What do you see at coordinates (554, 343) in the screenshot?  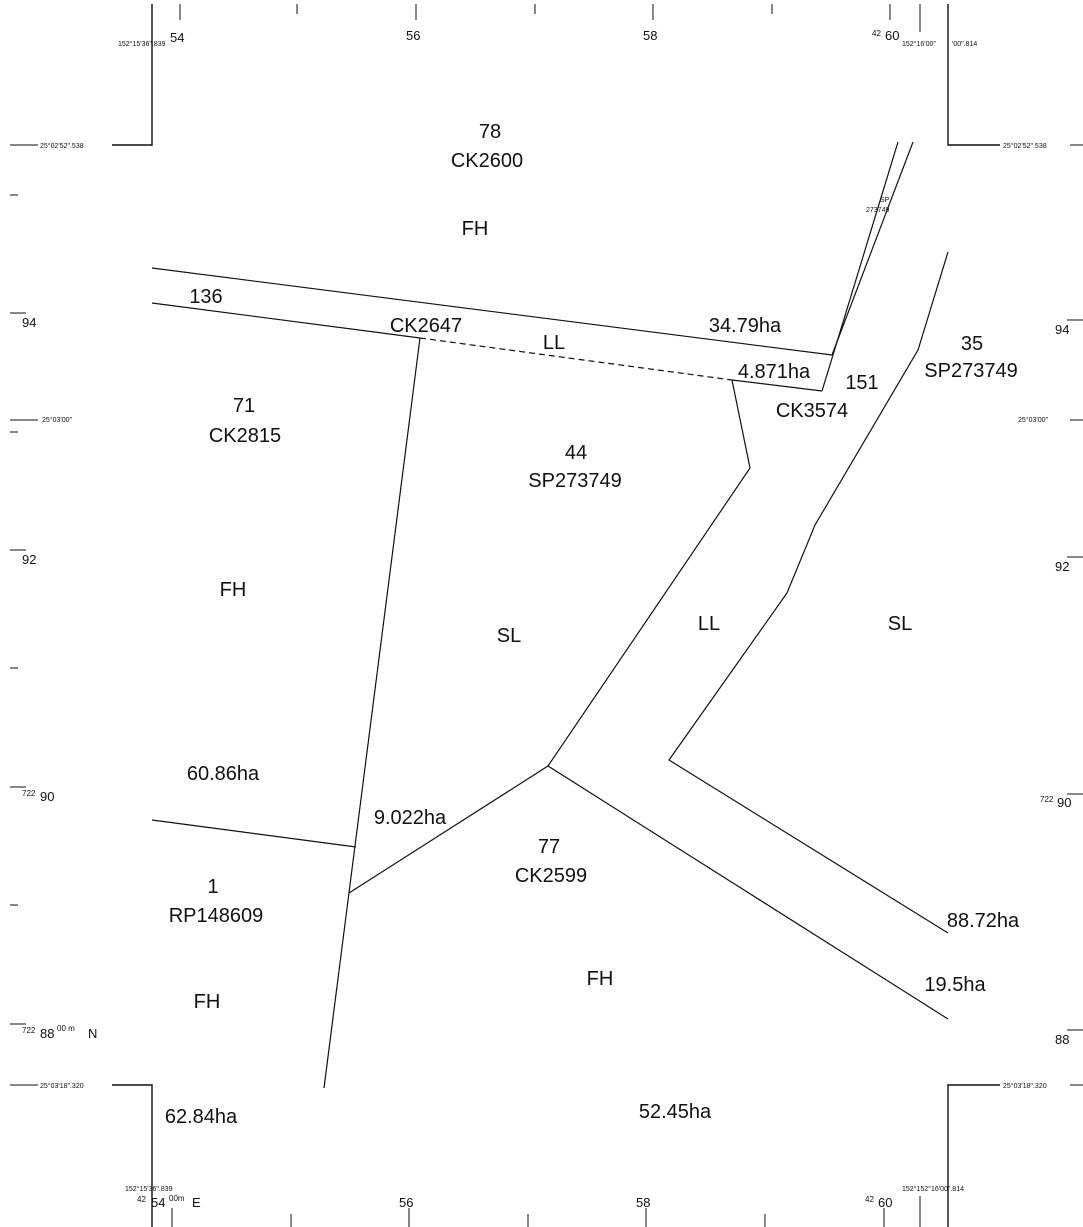 I see `lot-136-tenure: LL` at bounding box center [554, 343].